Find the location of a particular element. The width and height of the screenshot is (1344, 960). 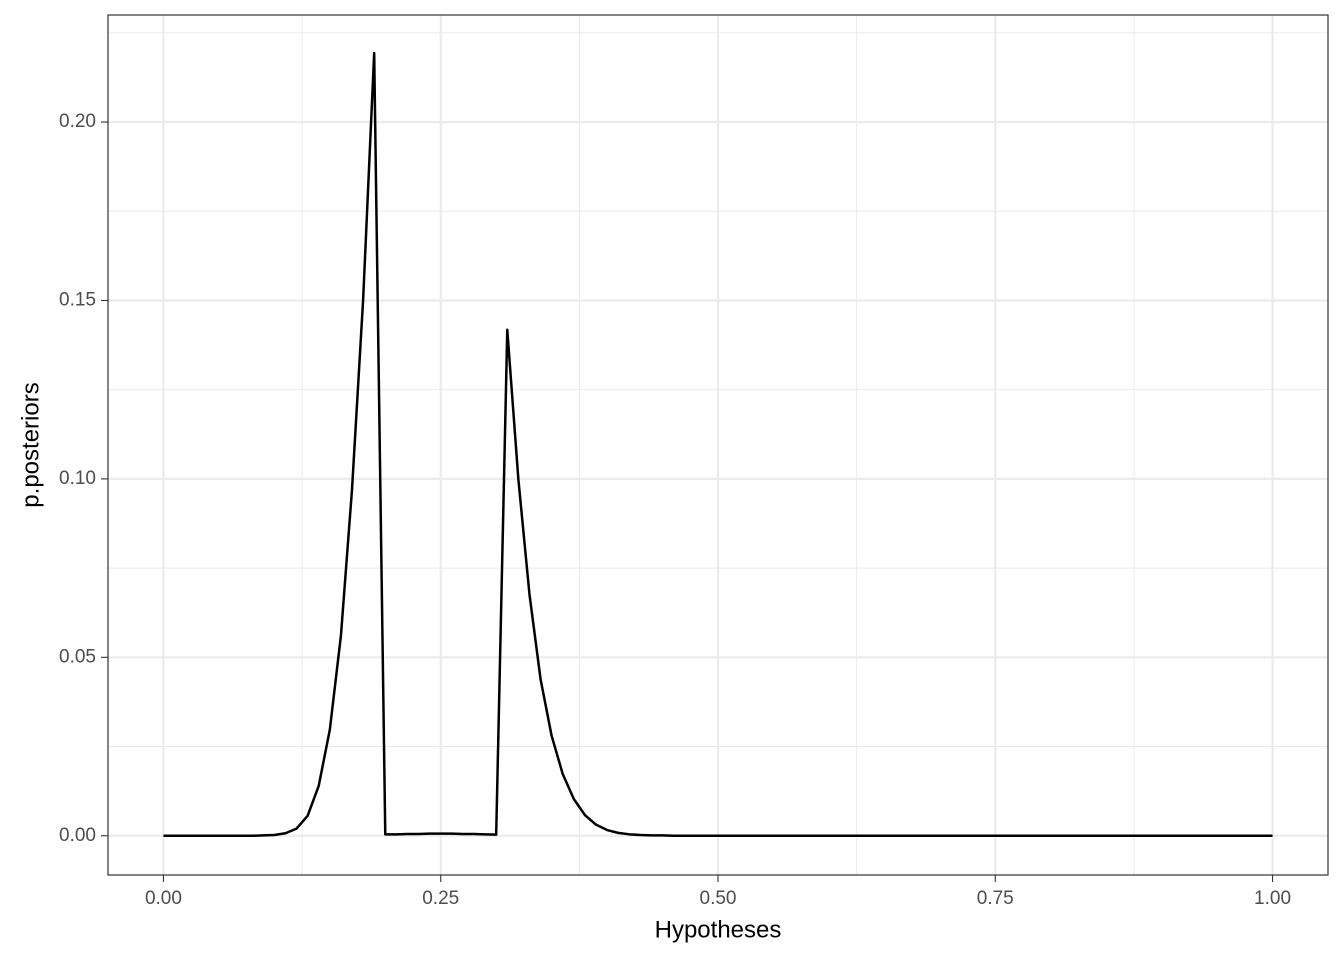

x-tick-label: 0.25 is located at coordinates (440, 898).